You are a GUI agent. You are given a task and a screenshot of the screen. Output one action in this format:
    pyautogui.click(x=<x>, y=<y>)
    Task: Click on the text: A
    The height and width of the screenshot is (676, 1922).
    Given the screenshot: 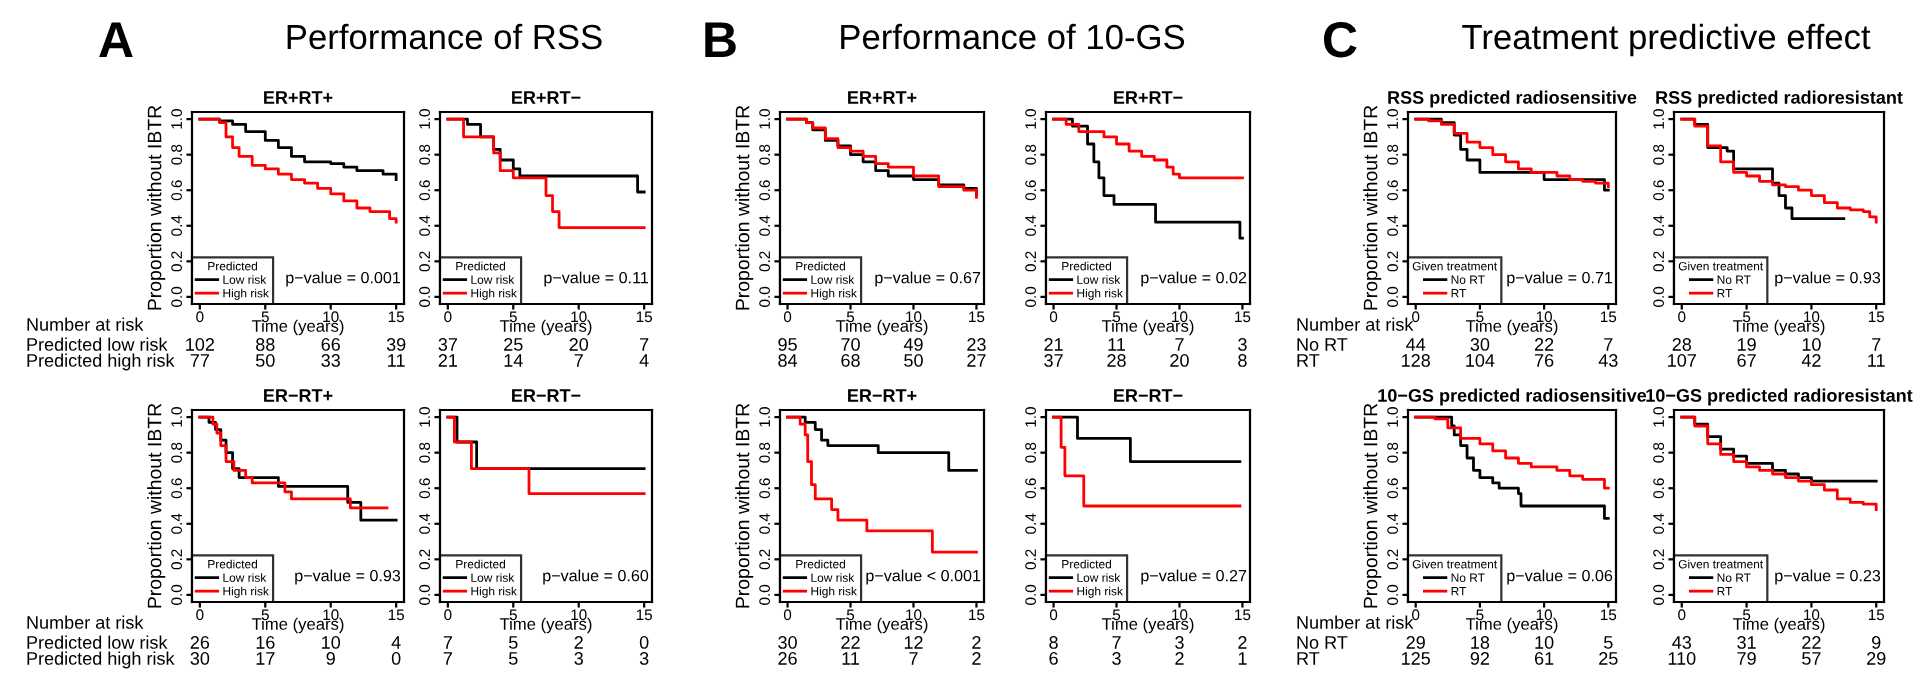 What is the action you would take?
    pyautogui.click(x=116, y=39)
    